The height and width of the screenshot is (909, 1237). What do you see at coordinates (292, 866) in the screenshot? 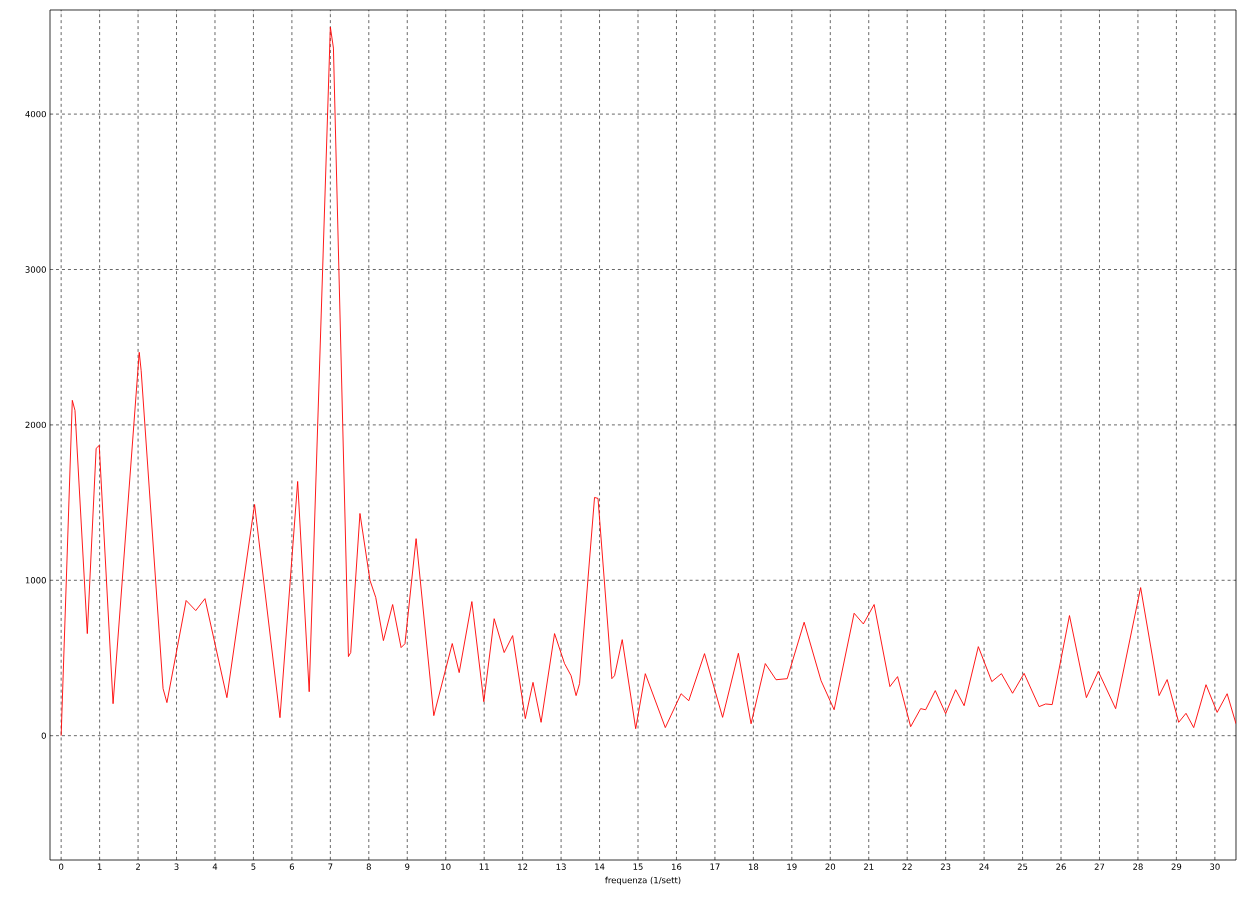
I see `x-tick-label: 6` at bounding box center [292, 866].